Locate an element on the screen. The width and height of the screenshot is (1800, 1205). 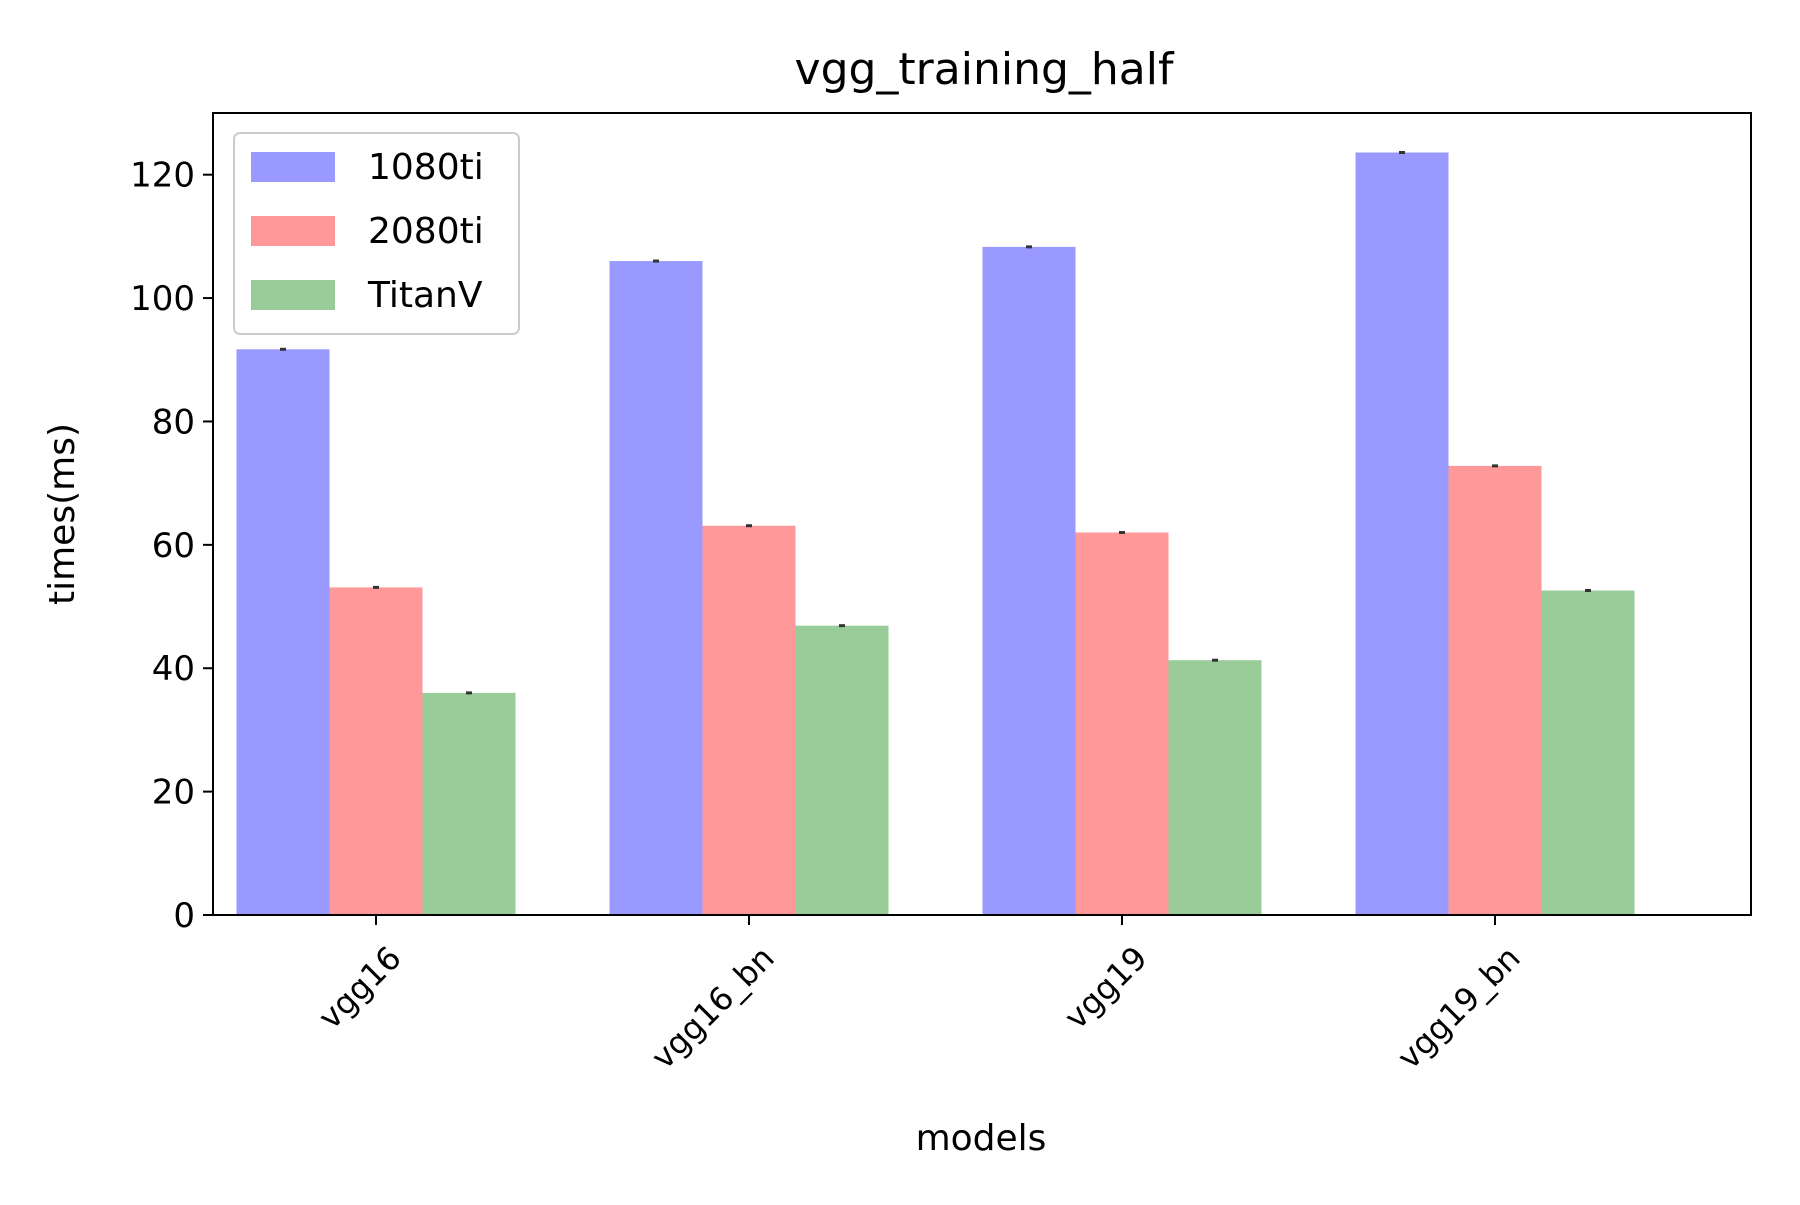
y-tick-label: 20 is located at coordinates (173, 793).